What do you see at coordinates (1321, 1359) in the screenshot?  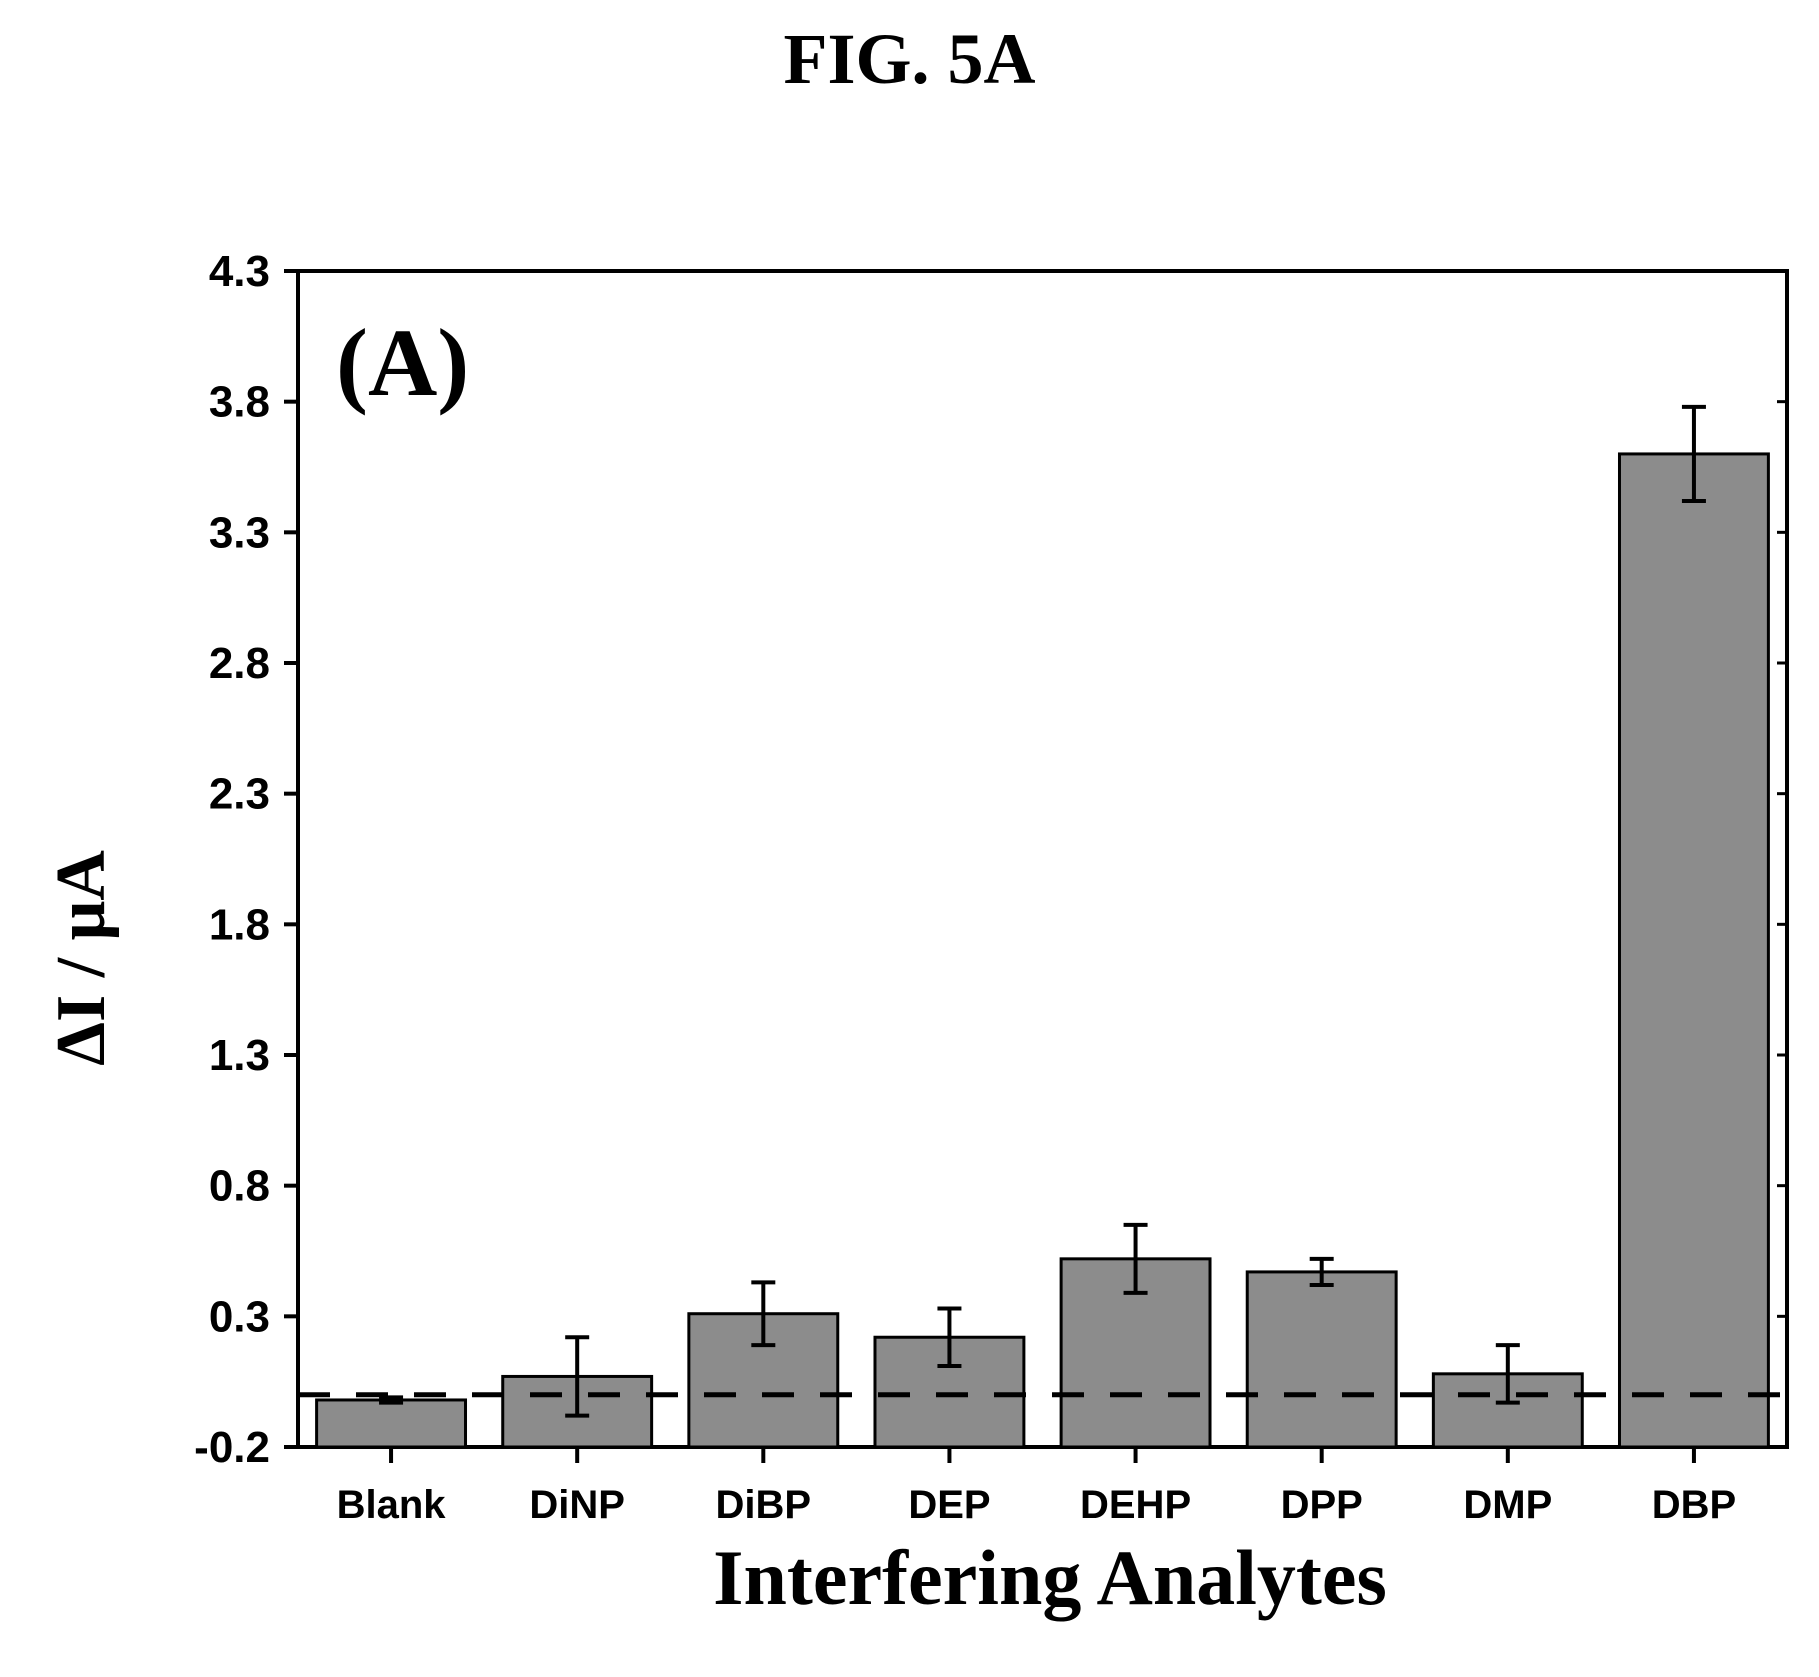 I see `bar-dpp` at bounding box center [1321, 1359].